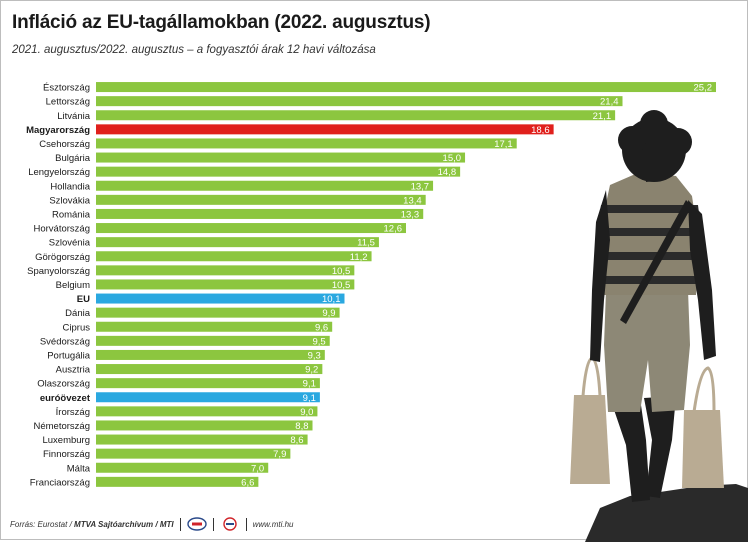  What do you see at coordinates (214, 326) in the screenshot?
I see `bar-ciprus` at bounding box center [214, 326].